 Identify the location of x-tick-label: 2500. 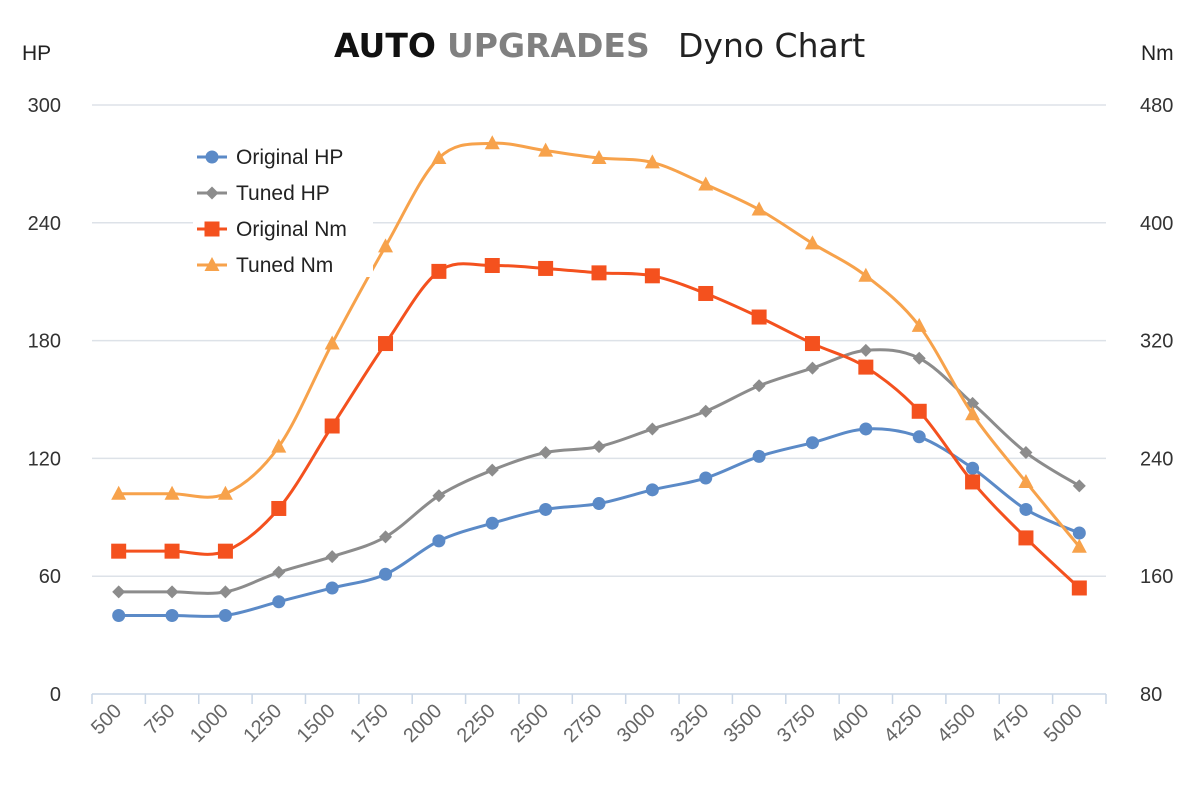
(529, 723).